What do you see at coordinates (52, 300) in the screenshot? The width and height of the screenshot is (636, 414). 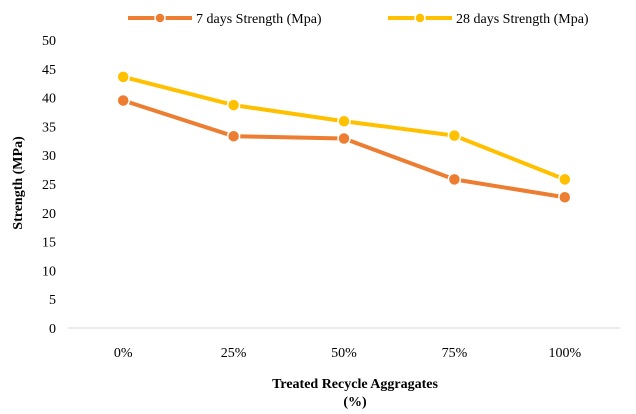 I see `y-tick-label: 5` at bounding box center [52, 300].